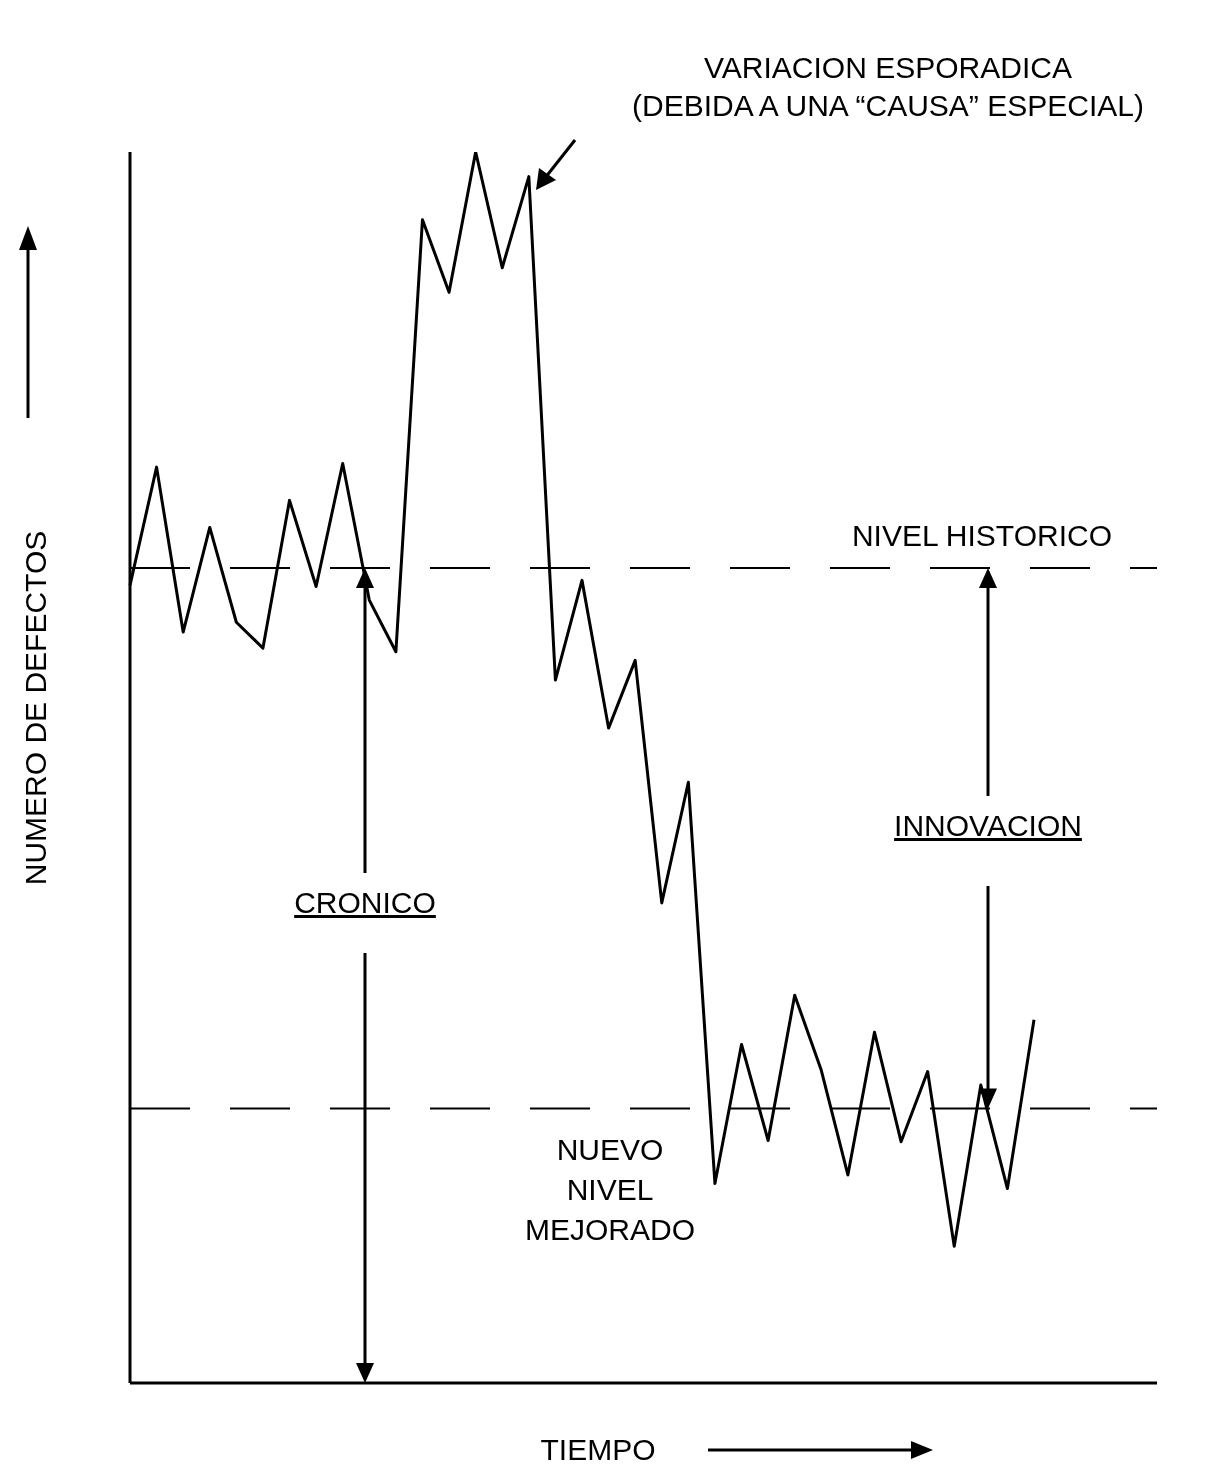 The height and width of the screenshot is (1481, 1230). Describe the element at coordinates (35, 708) in the screenshot. I see `y-axis-title: NUMERO DE DEFECTOS` at that location.